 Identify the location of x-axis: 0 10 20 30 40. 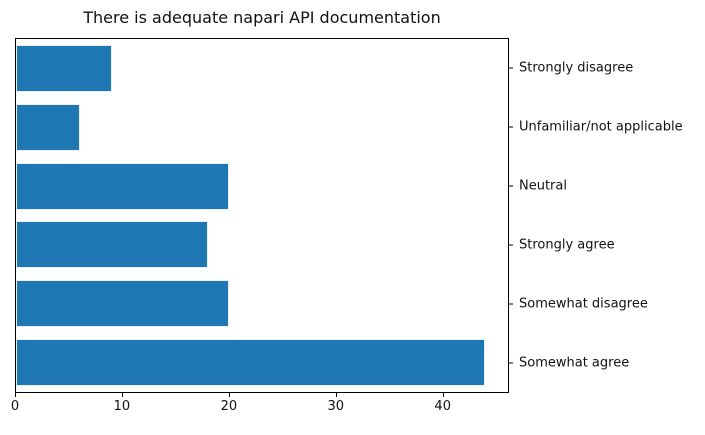
(260, 413).